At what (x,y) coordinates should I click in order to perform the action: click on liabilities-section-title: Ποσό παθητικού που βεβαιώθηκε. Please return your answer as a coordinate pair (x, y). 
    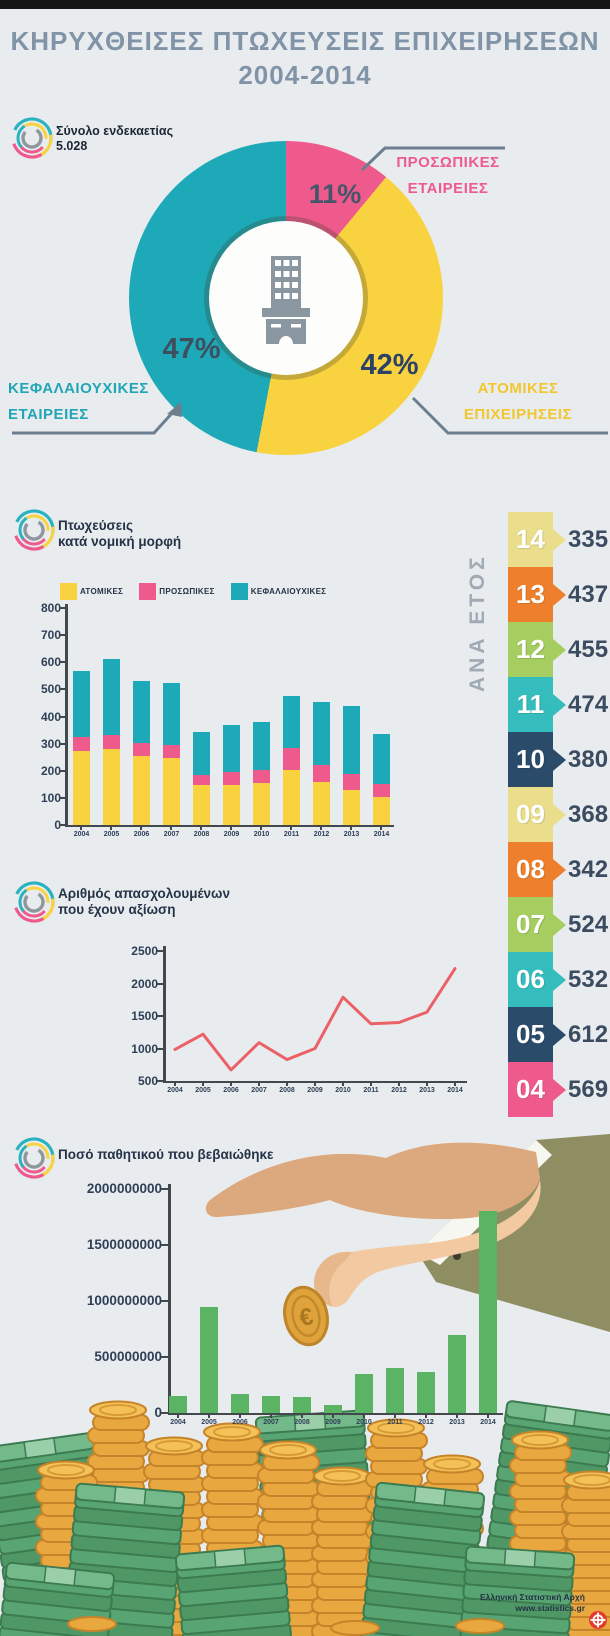
    Looking at the image, I should click on (166, 1154).